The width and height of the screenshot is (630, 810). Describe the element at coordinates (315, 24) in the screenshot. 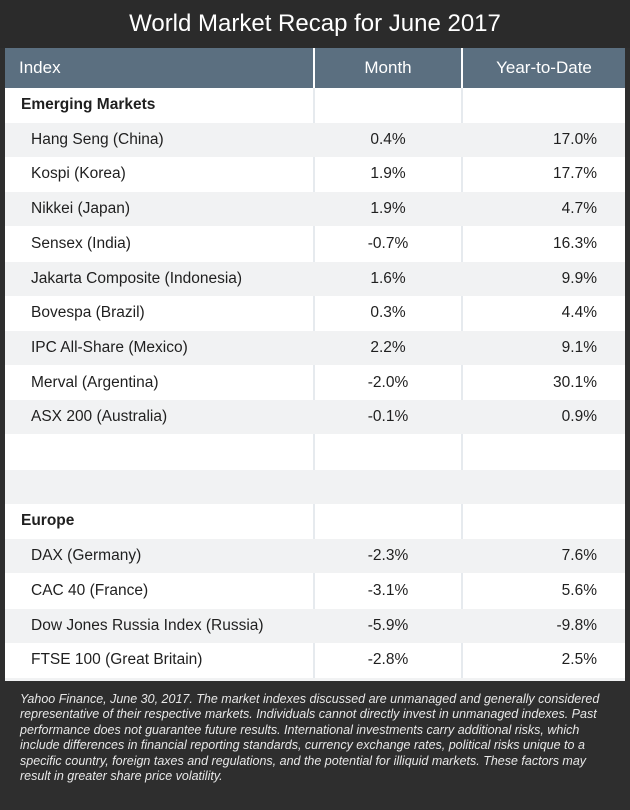

I see `page-title: World Market Recap for June 2017` at that location.